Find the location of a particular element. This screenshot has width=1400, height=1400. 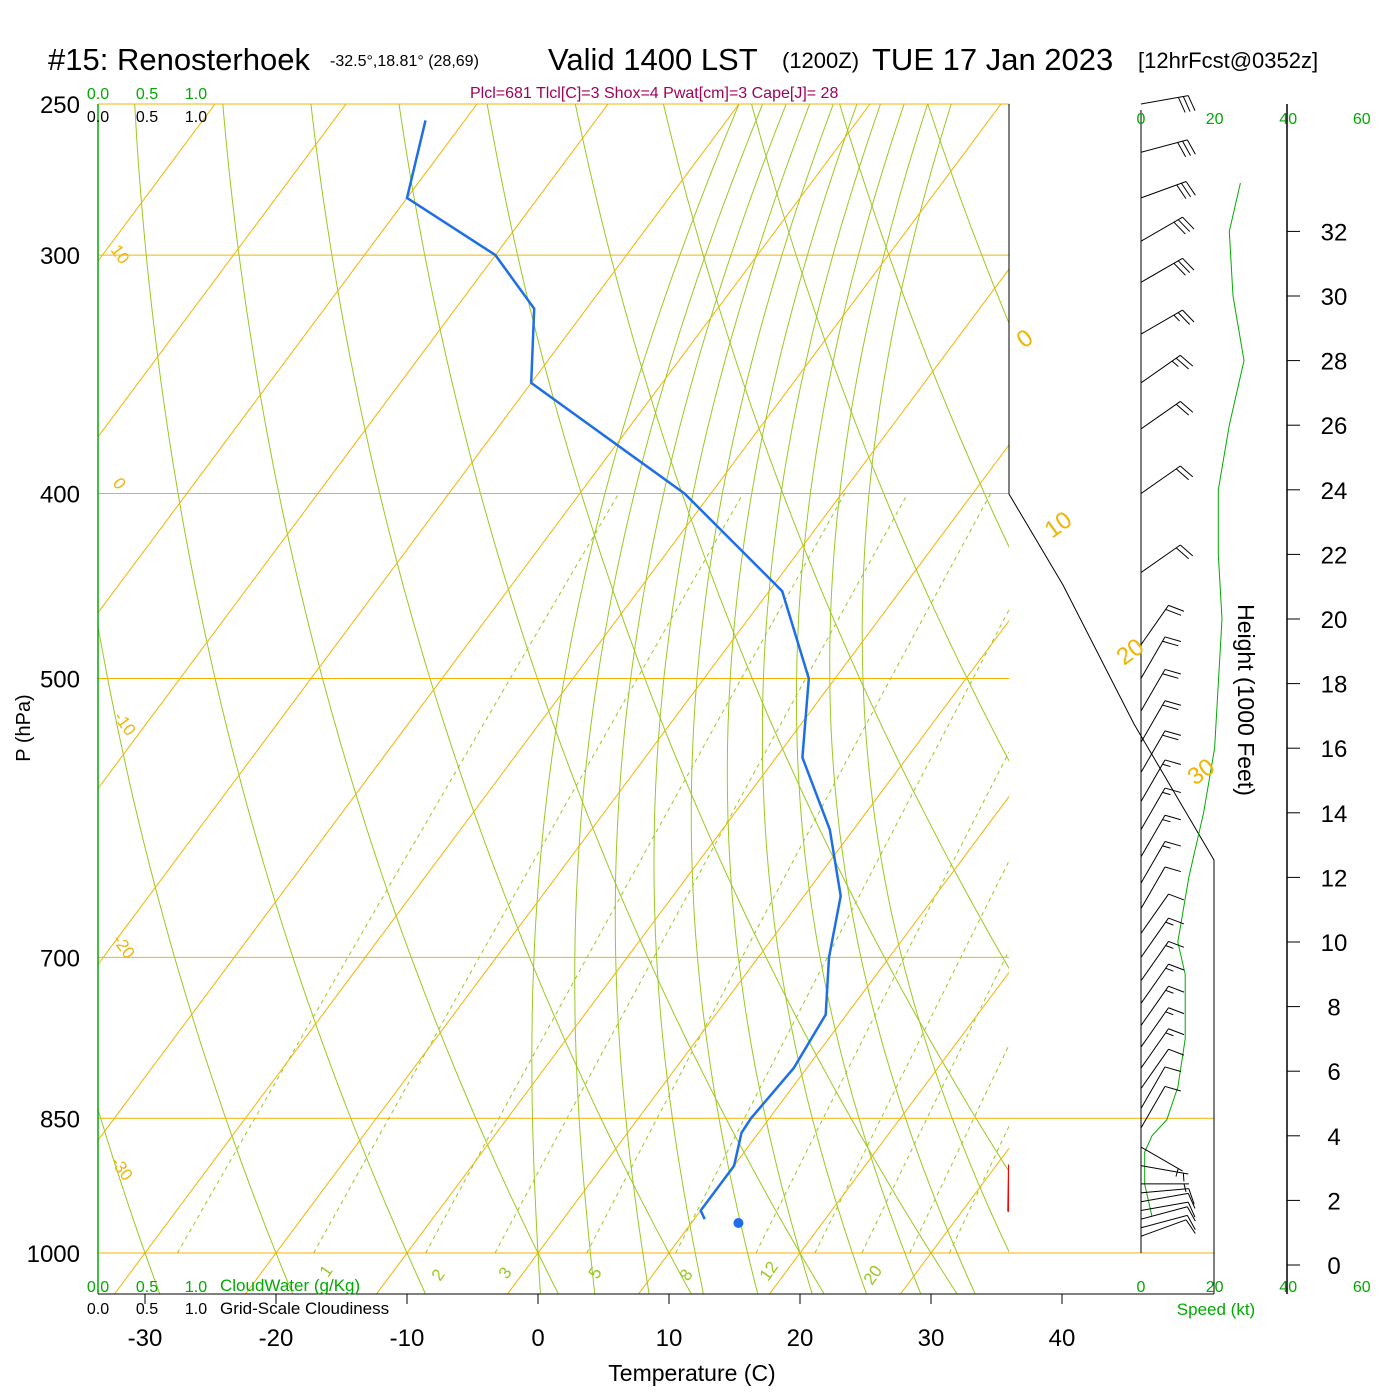

height-tick-label: 12 is located at coordinates (1334, 878).